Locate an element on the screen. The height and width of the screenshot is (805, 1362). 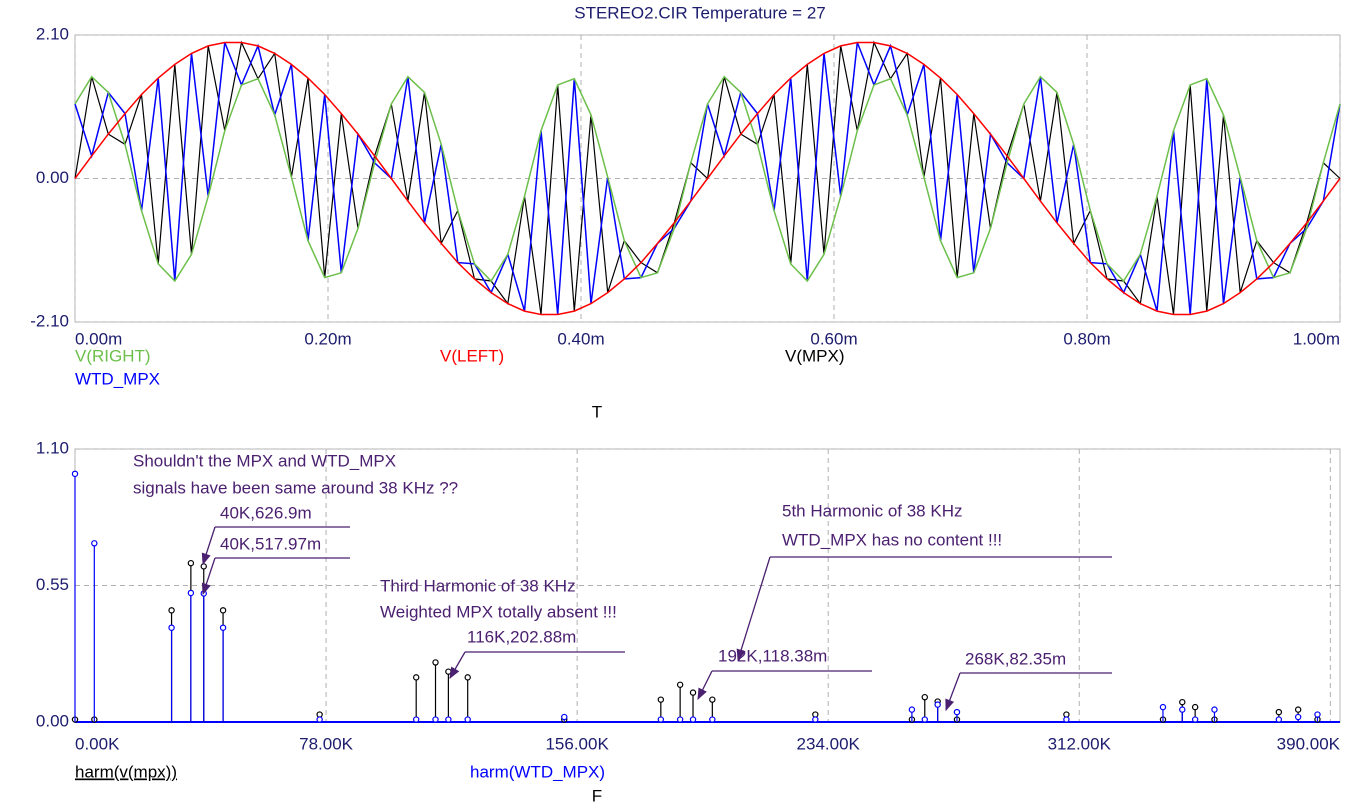
x-tick-label: 0.00m is located at coordinates (98, 338).